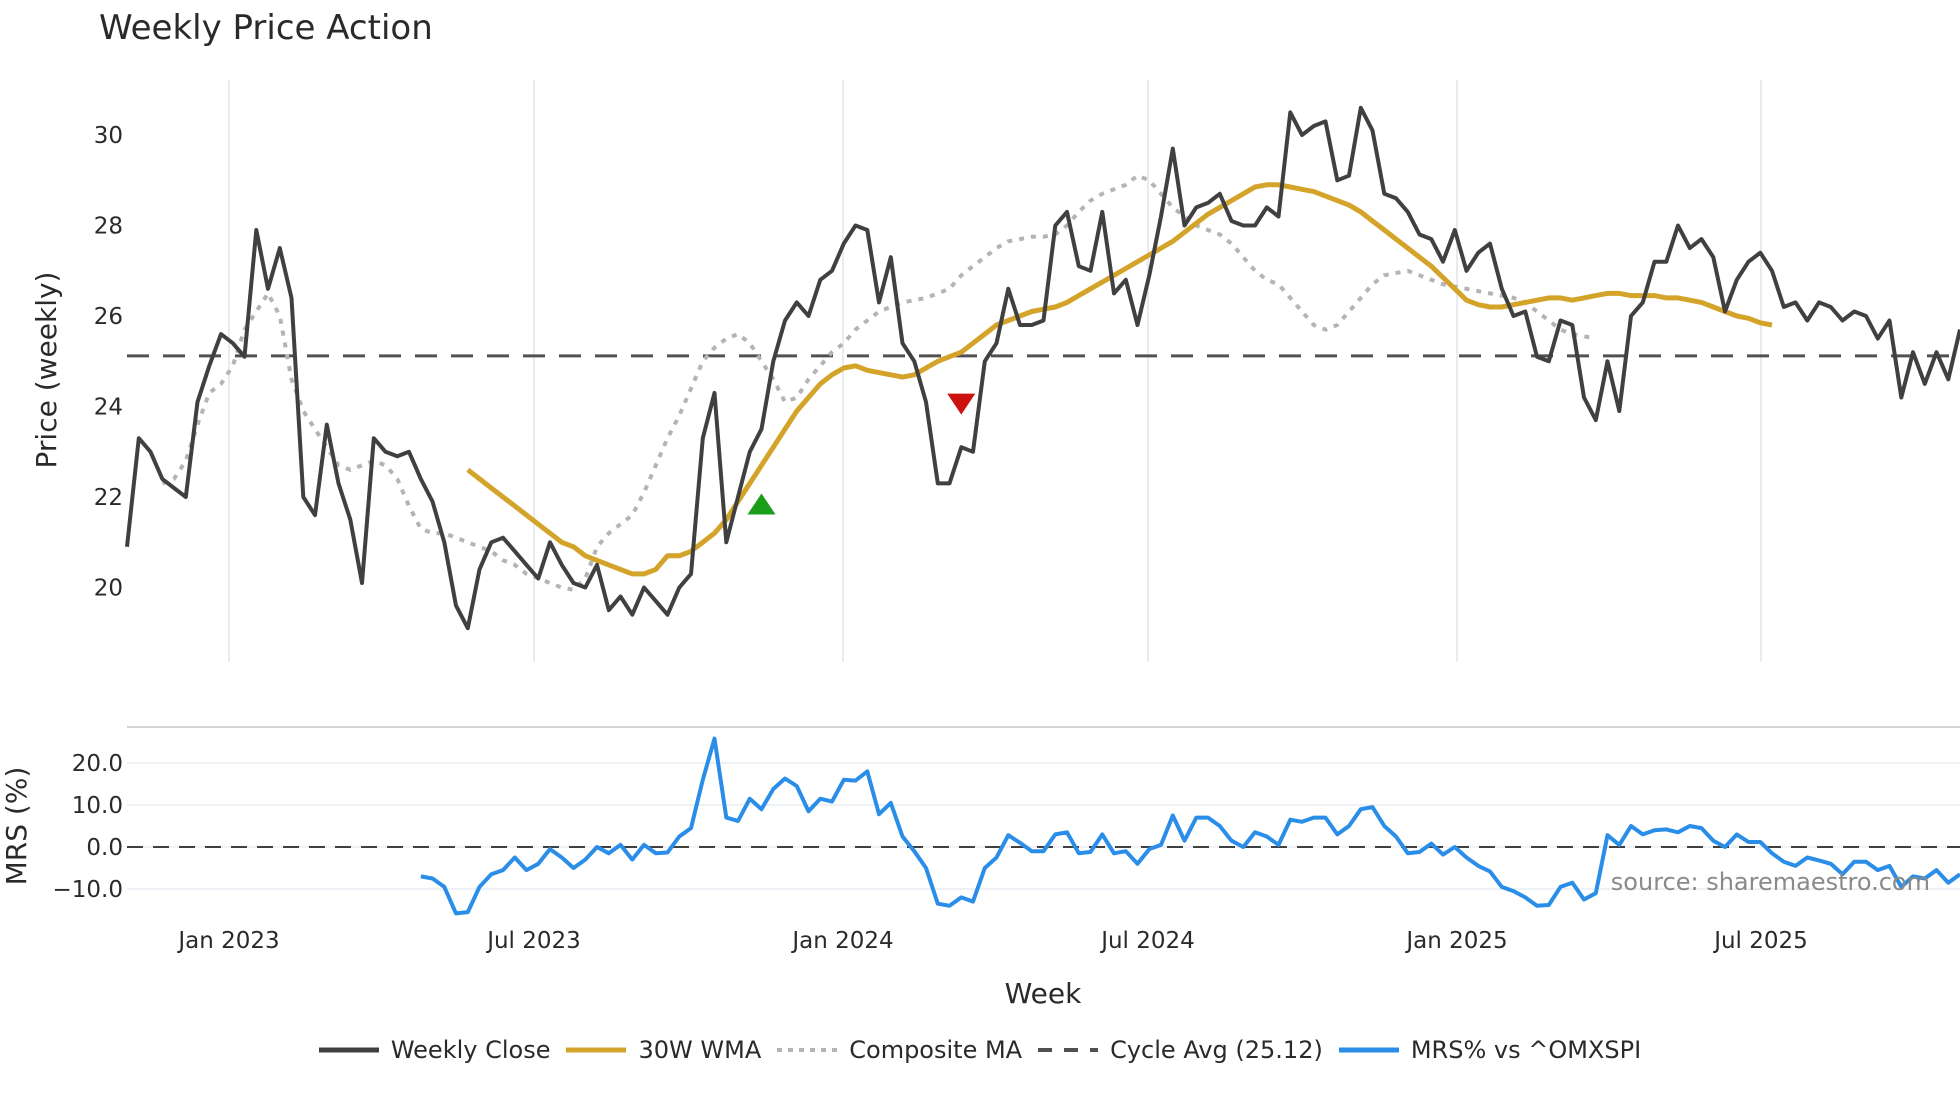  Describe the element at coordinates (961, 404) in the screenshot. I see `sell-signal-icon` at that location.